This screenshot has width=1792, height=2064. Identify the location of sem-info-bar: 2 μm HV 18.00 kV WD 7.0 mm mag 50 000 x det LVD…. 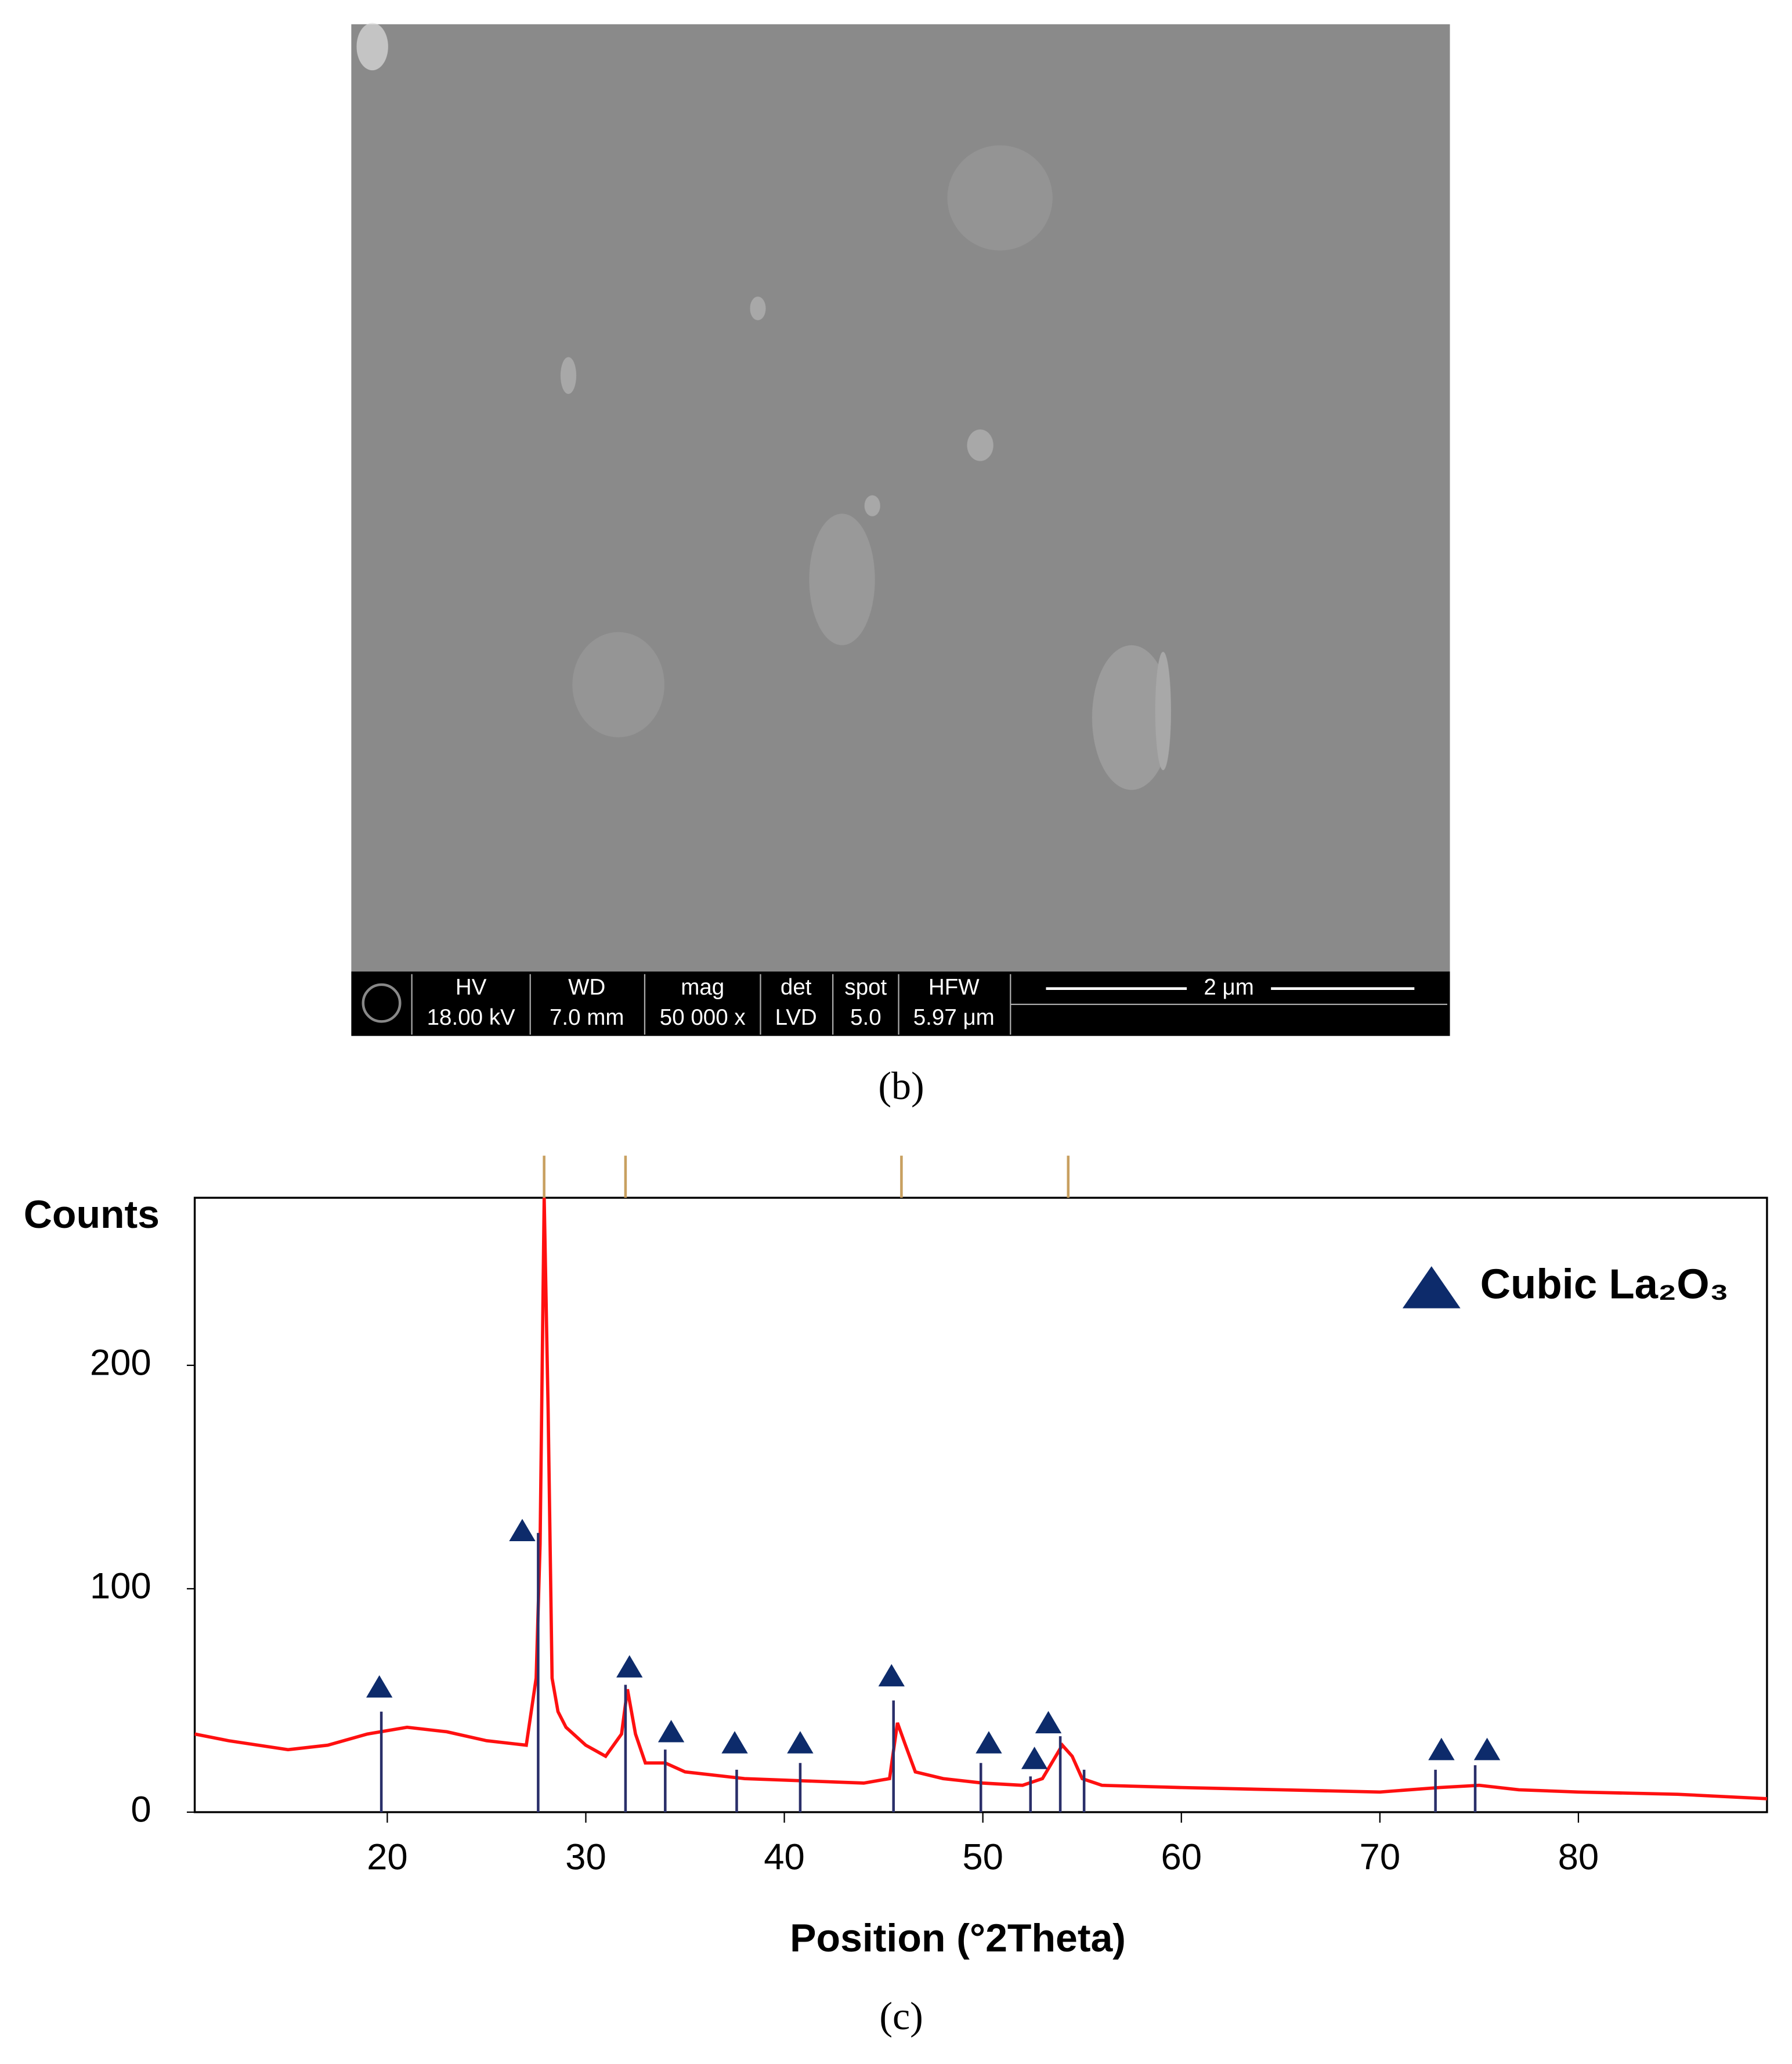
(900, 1003).